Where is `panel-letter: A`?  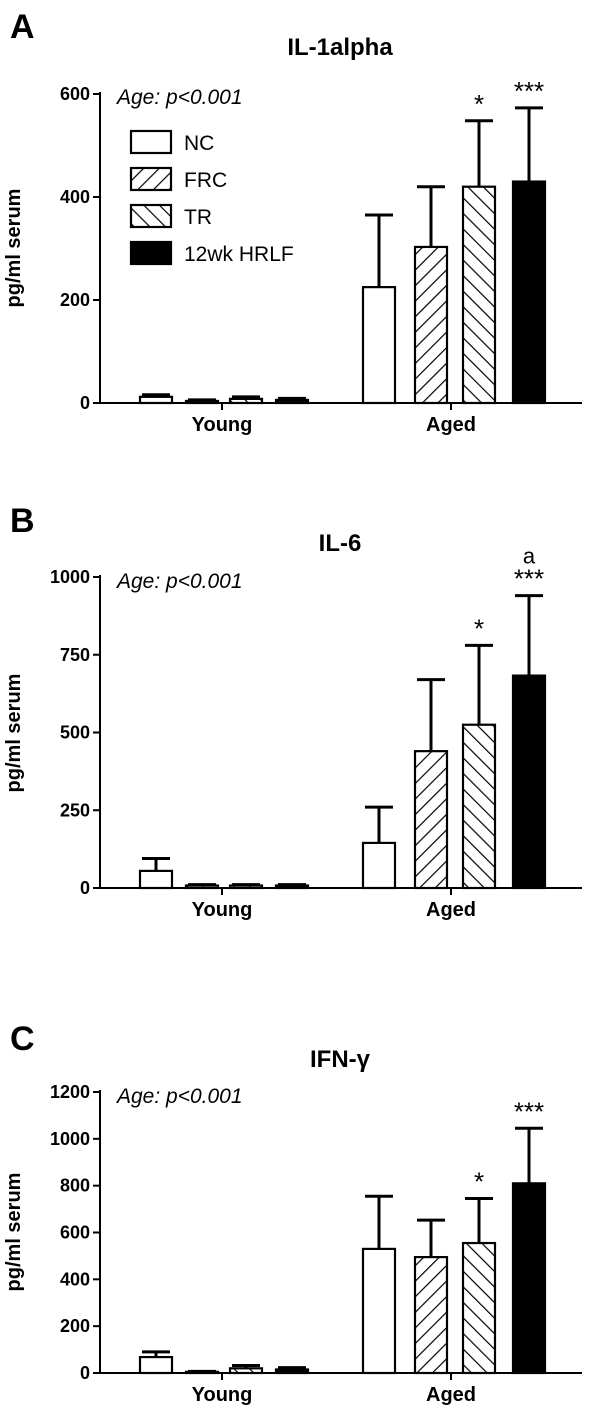
panel-letter: A is located at coordinates (22, 27).